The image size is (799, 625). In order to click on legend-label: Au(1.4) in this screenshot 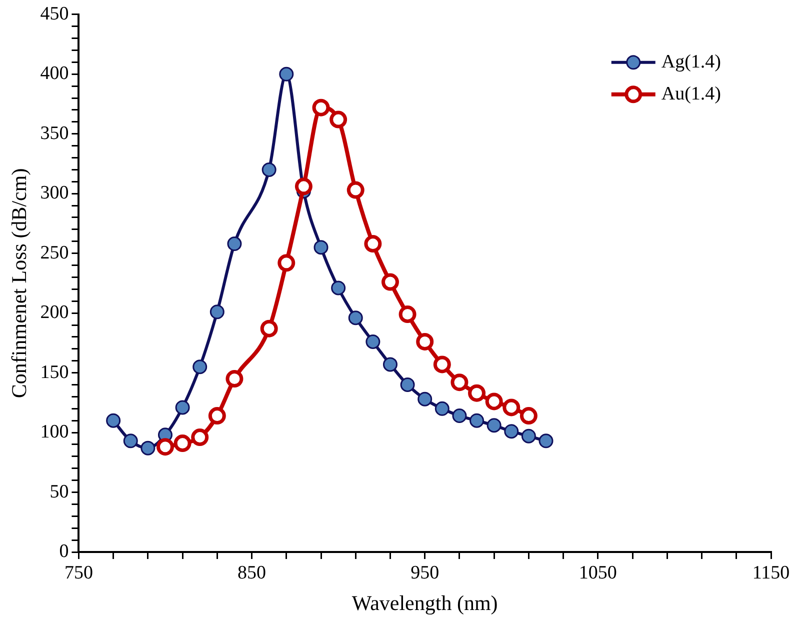, I will do `click(691, 93)`.